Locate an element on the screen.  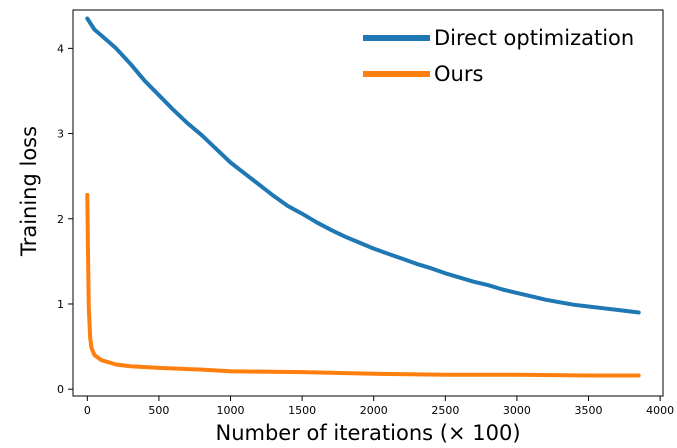
x-tick-label: 2000 is located at coordinates (374, 410).